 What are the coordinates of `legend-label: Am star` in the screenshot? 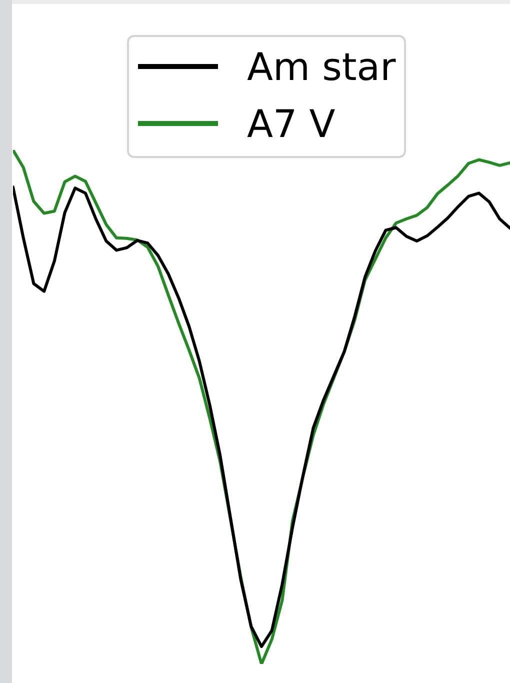 It's located at (321, 66).